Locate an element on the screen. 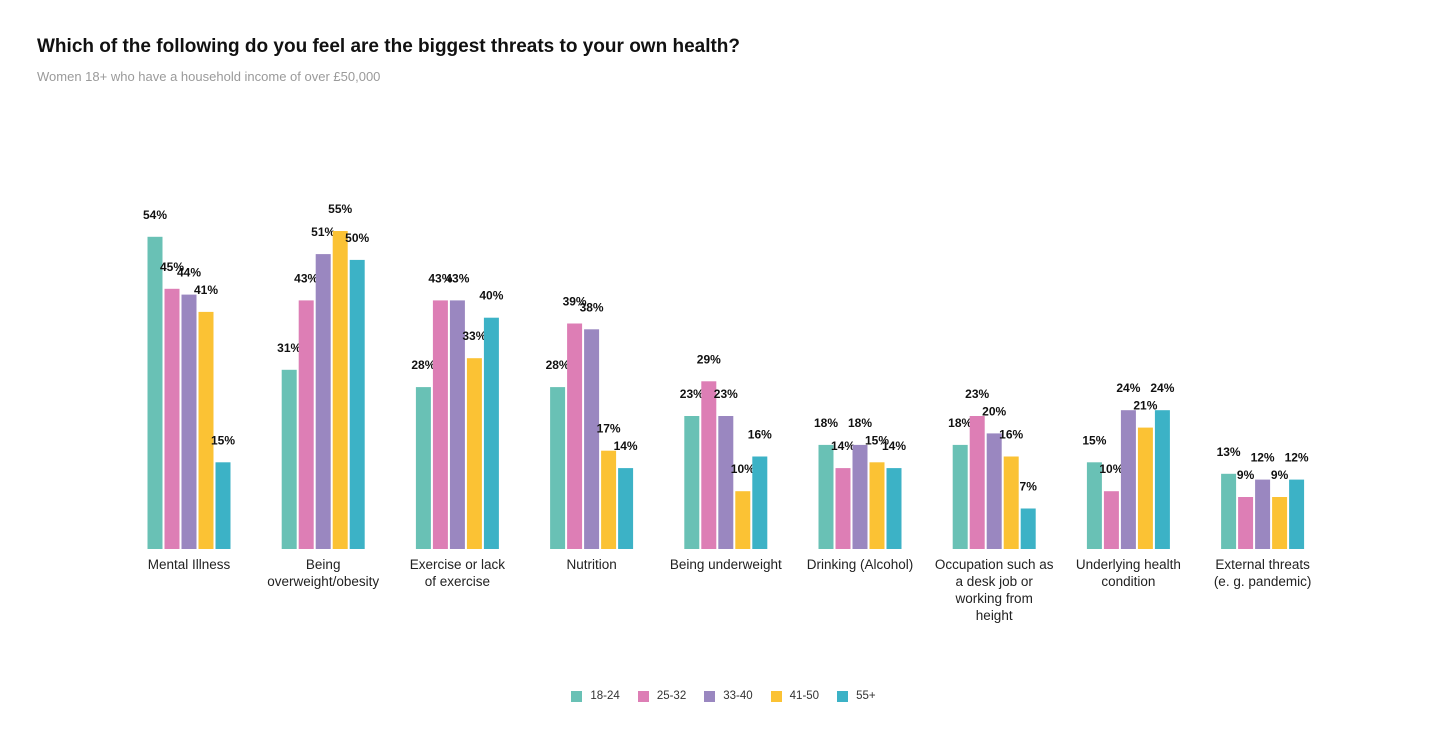 The image size is (1447, 749). legend-item: 33-40 is located at coordinates (728, 696).